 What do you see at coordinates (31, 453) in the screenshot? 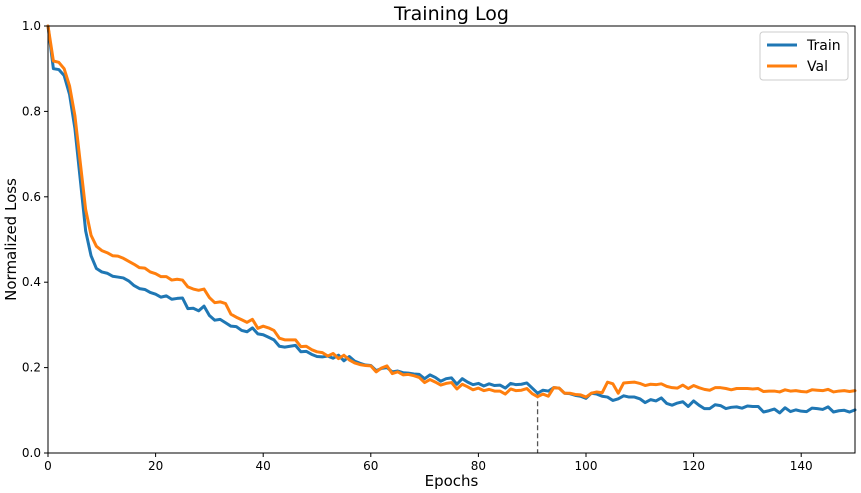
I see `y-tick-label: 0.0` at bounding box center [31, 453].